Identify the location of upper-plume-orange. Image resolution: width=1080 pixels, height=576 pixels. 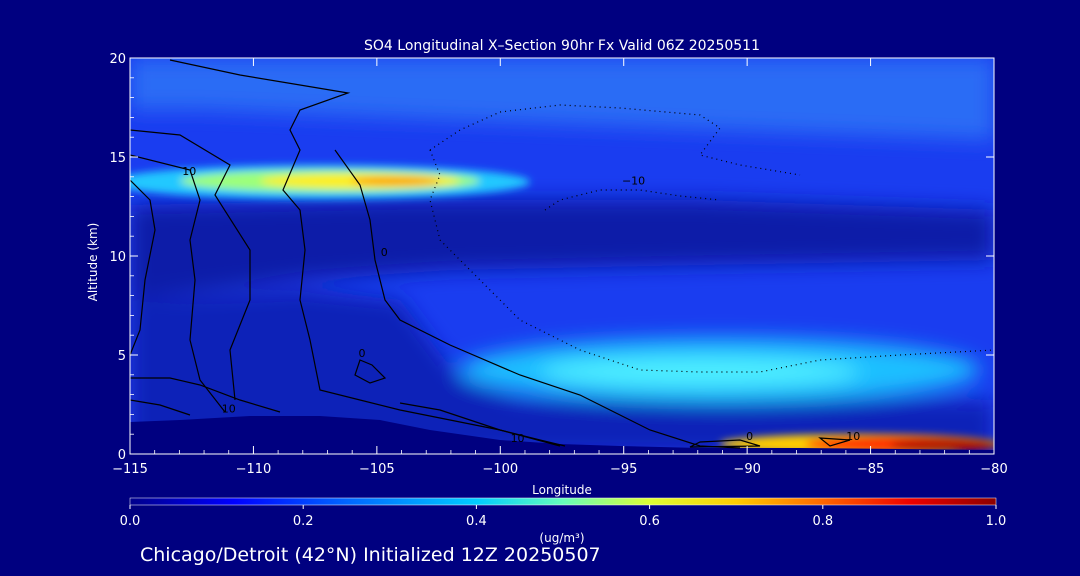
(395, 181).